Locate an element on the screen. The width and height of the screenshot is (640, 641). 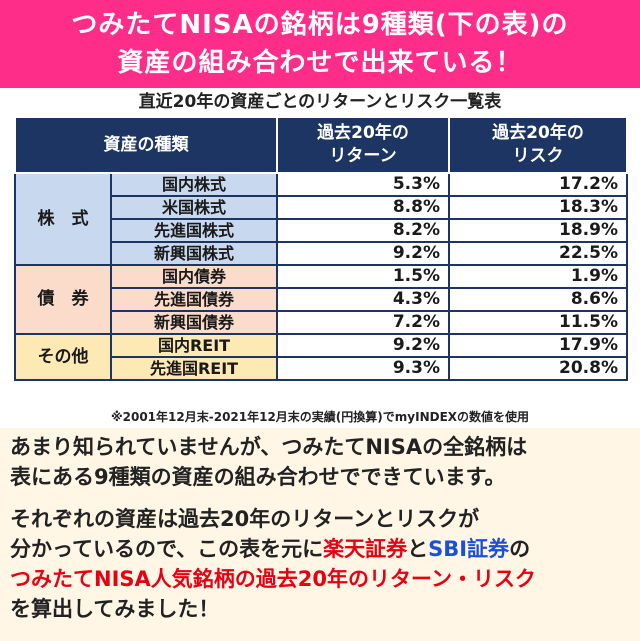
asset-name: 先進国株式 is located at coordinates (194, 230).